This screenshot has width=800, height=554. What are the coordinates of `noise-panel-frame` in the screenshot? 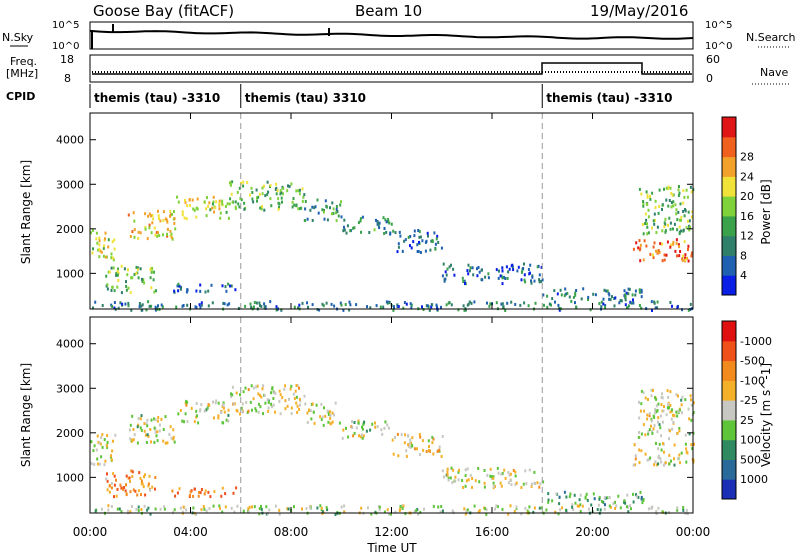 It's located at (391, 35).